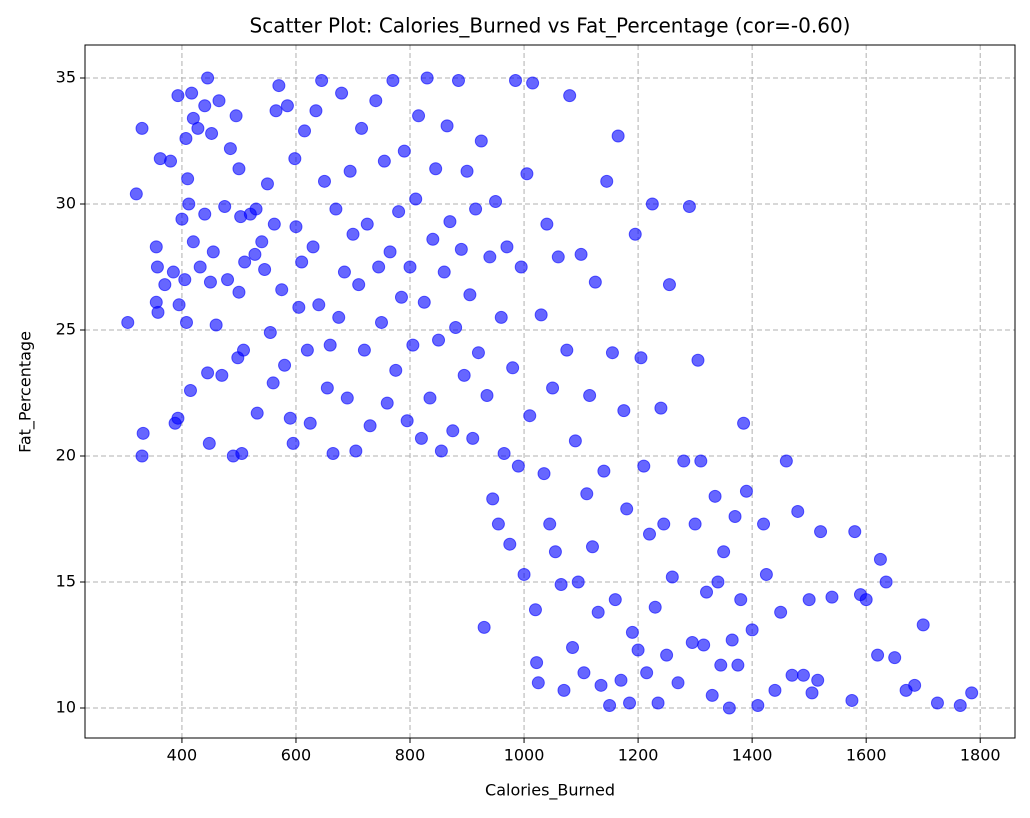 Image resolution: width=1030 pixels, height=818 pixels. I want to click on y-tick-label: 25, so click(66, 329).